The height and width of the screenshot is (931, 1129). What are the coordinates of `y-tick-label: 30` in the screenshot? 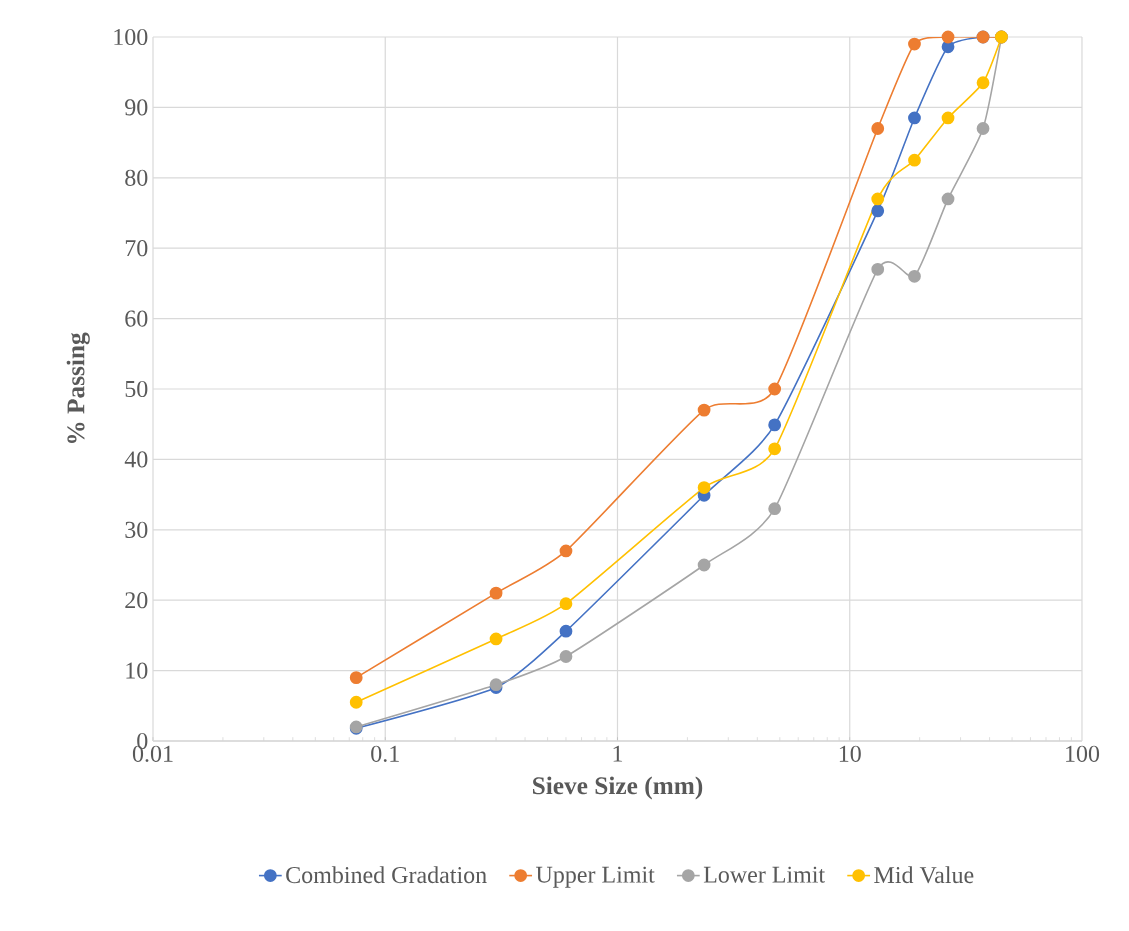 It's located at (136, 529).